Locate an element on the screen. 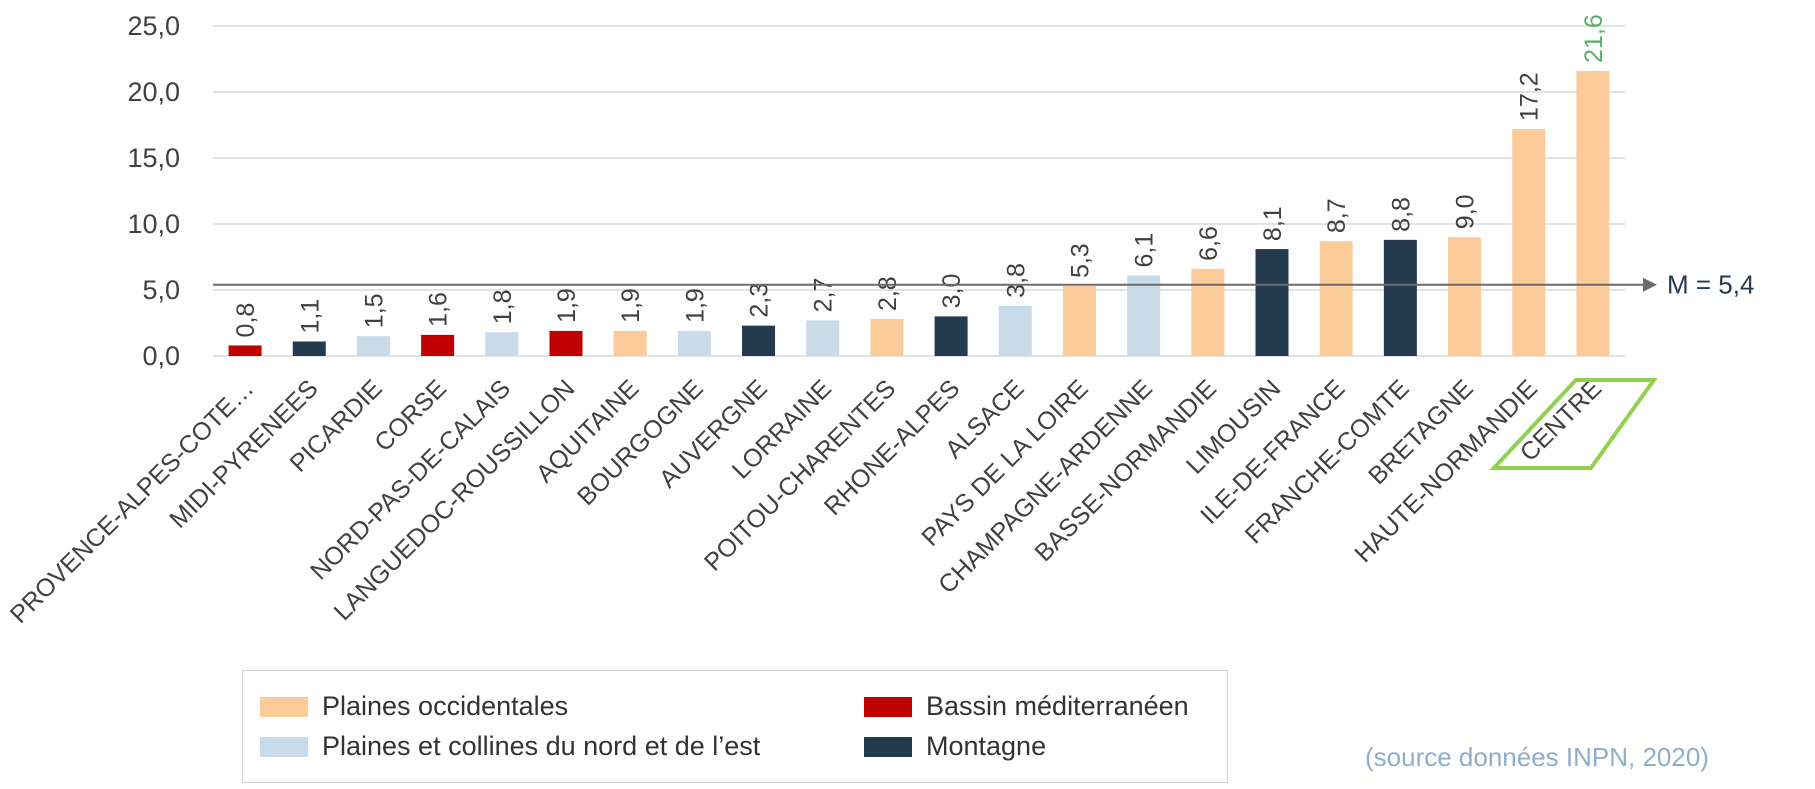  source-note: (source données INPN, 2020) is located at coordinates (1537, 757).